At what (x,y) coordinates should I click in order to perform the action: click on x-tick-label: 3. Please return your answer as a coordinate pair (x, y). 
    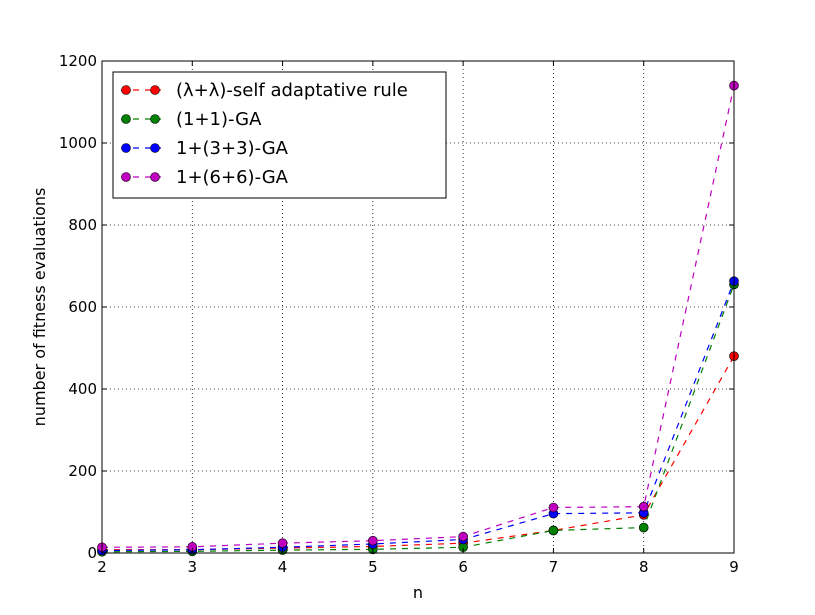
    Looking at the image, I should click on (193, 567).